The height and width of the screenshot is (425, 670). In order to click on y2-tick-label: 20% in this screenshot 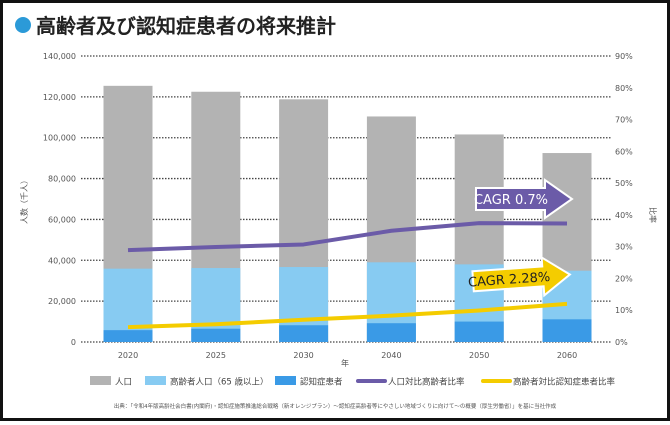, I will do `click(624, 278)`.